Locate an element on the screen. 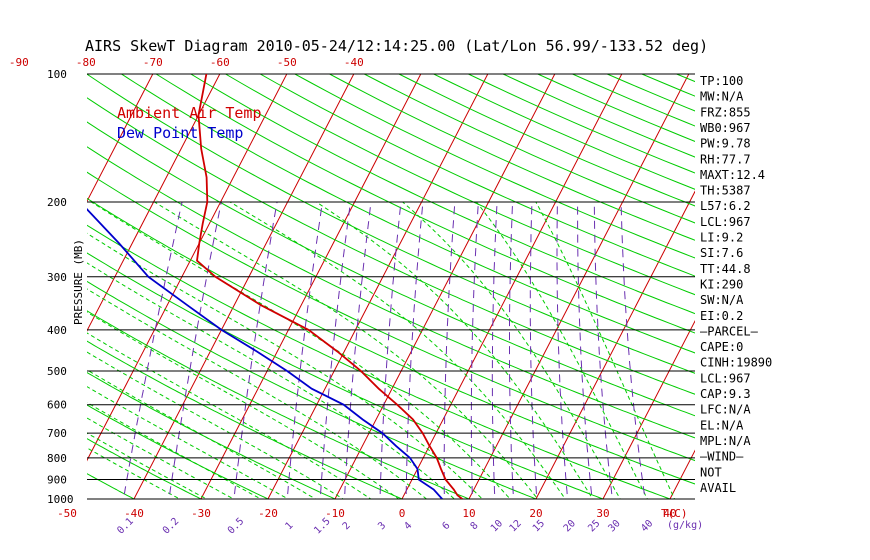  mixing-ratio-label: 2 is located at coordinates (347, 526).